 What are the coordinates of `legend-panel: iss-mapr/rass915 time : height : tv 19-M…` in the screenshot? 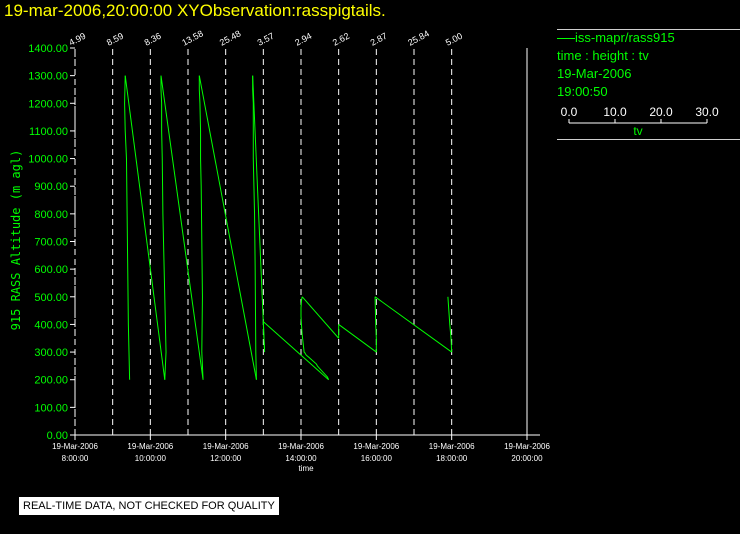 It's located at (648, 84).